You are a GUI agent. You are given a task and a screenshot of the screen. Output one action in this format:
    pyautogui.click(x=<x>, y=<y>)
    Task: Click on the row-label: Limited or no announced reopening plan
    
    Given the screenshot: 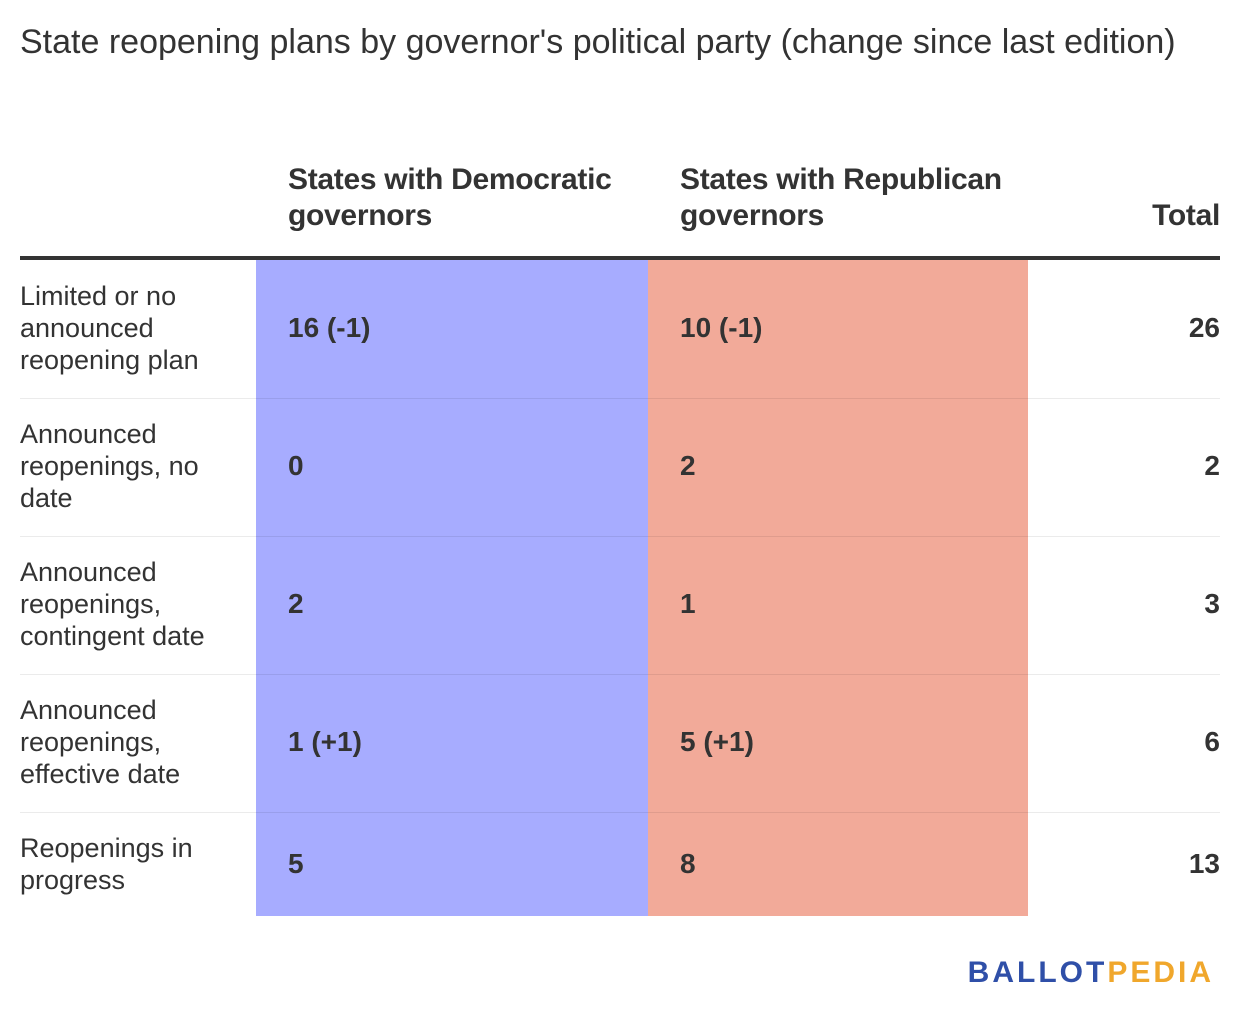 What is the action you would take?
    pyautogui.click(x=109, y=328)
    